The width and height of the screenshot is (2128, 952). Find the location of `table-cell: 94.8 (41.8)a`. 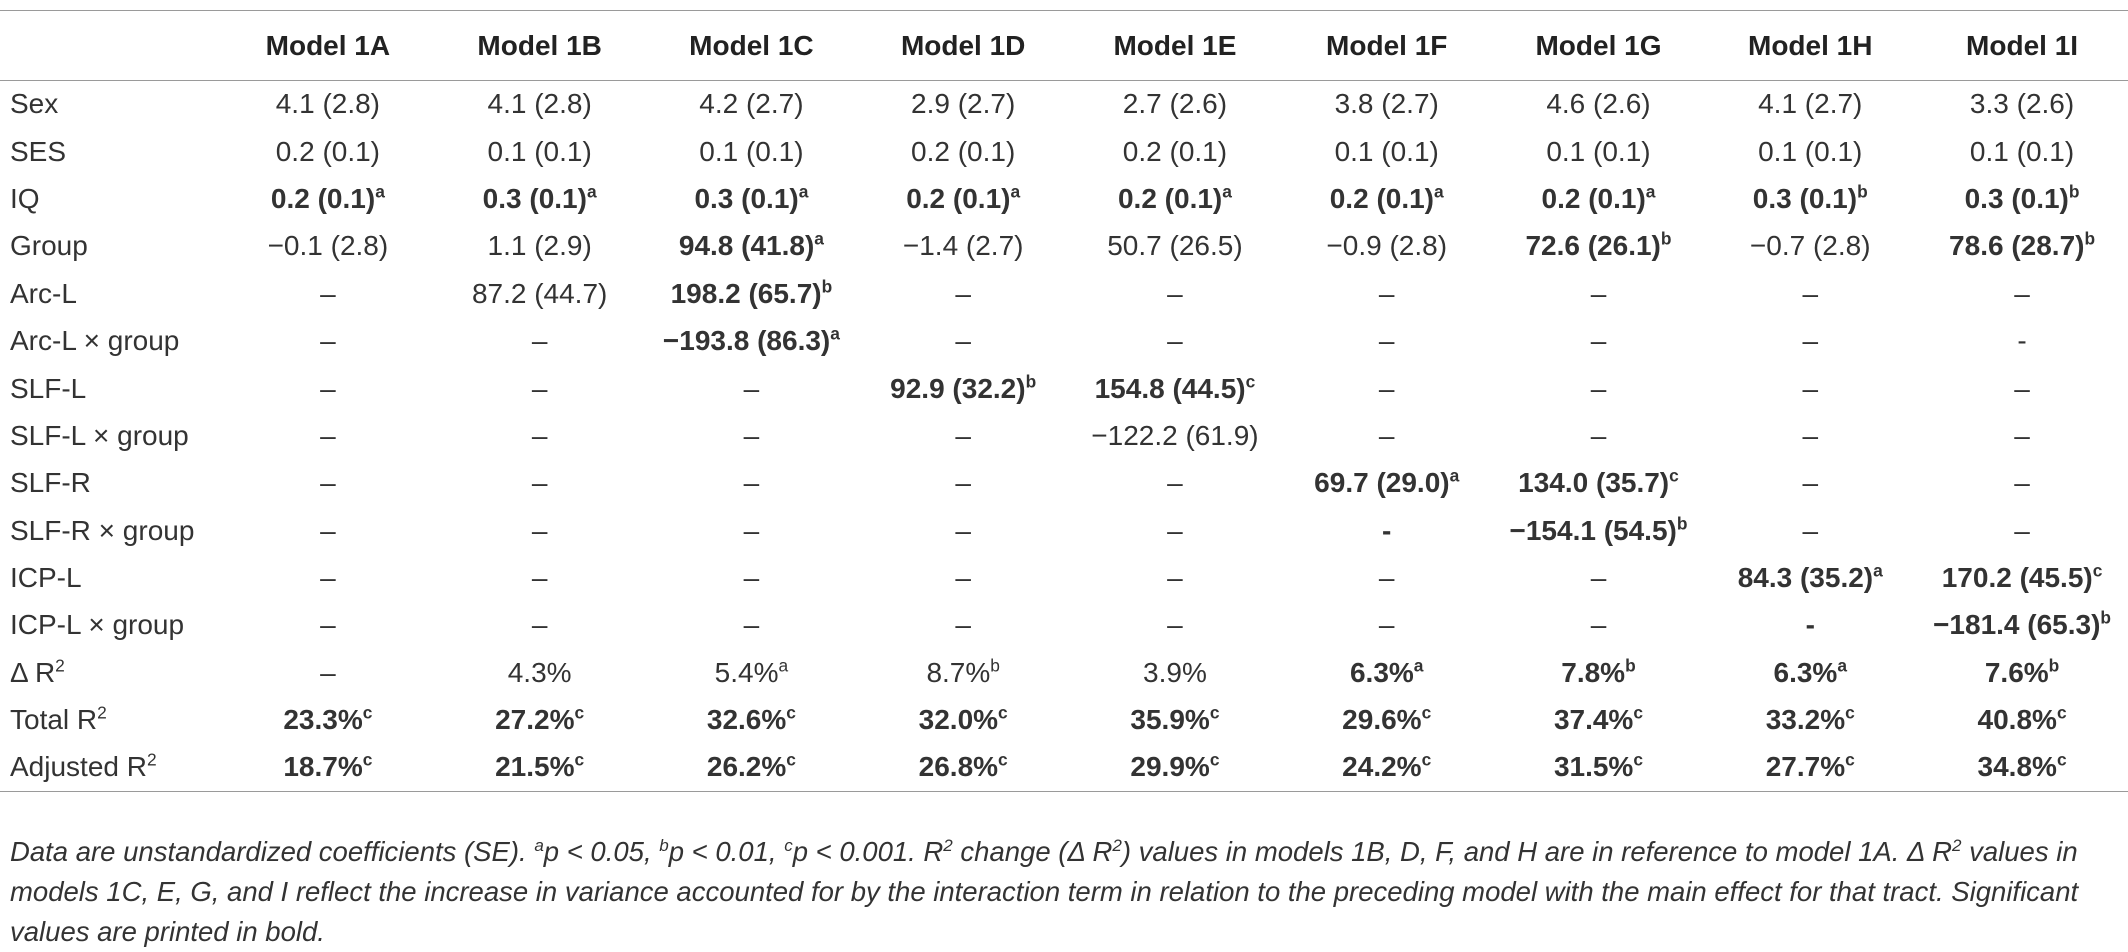

table-cell: 94.8 (41.8)a is located at coordinates (752, 246).